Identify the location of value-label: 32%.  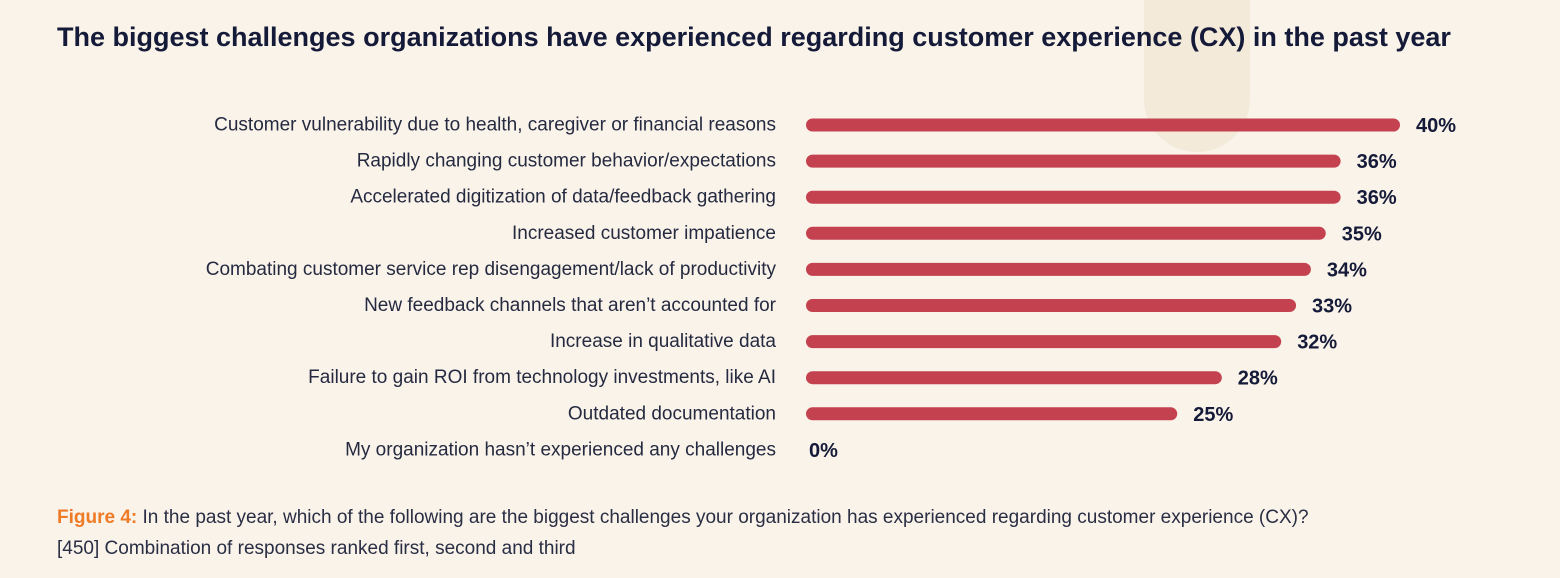
(1317, 343).